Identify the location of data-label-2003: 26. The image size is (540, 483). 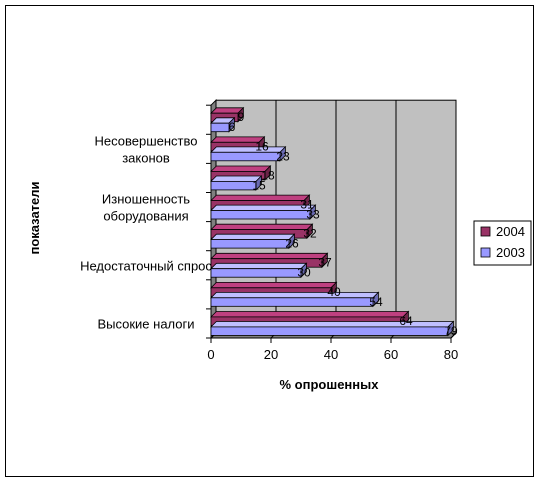
(292, 244).